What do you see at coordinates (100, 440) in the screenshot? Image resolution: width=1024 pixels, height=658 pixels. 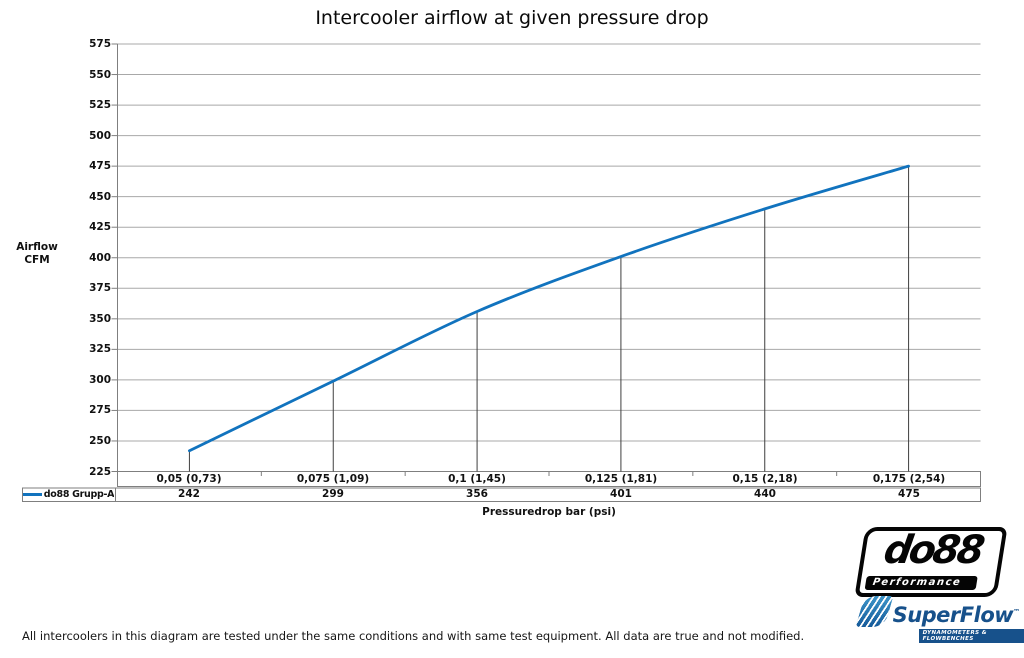 I see `y-tick-label: 250` at bounding box center [100, 440].